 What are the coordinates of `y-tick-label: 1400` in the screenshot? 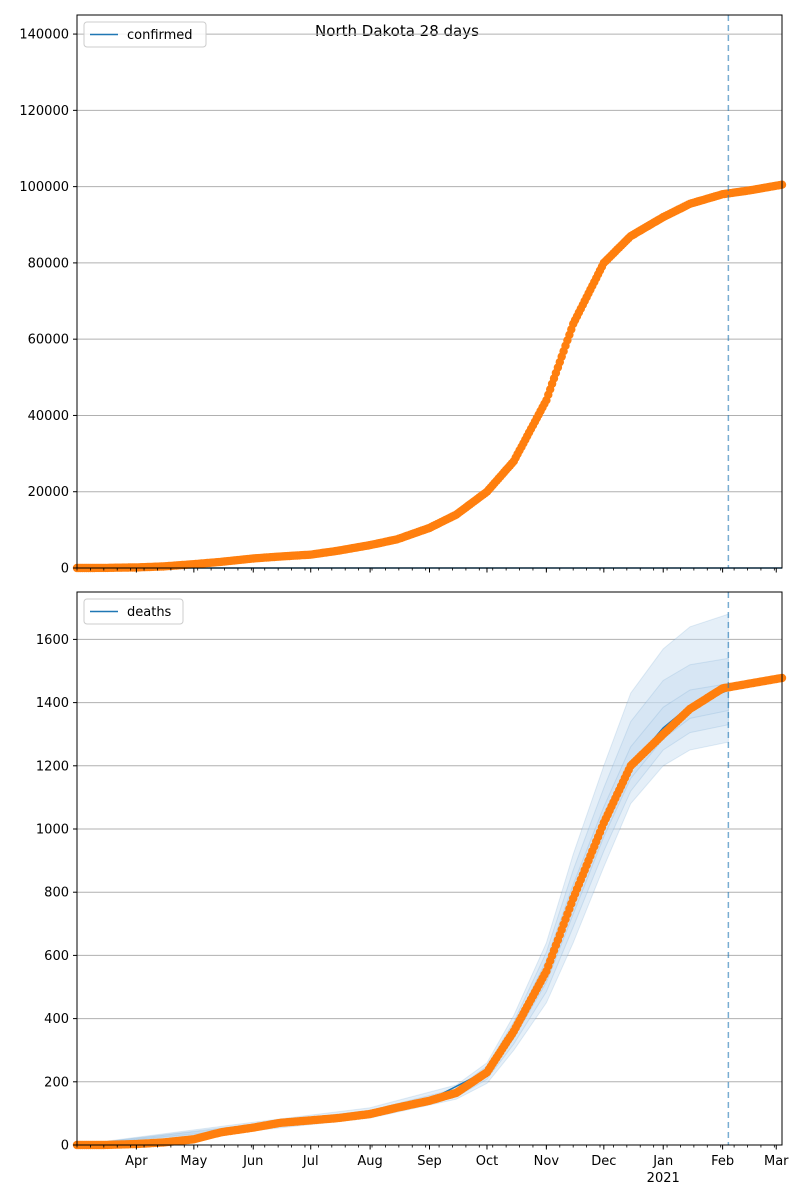 It's located at (52, 703).